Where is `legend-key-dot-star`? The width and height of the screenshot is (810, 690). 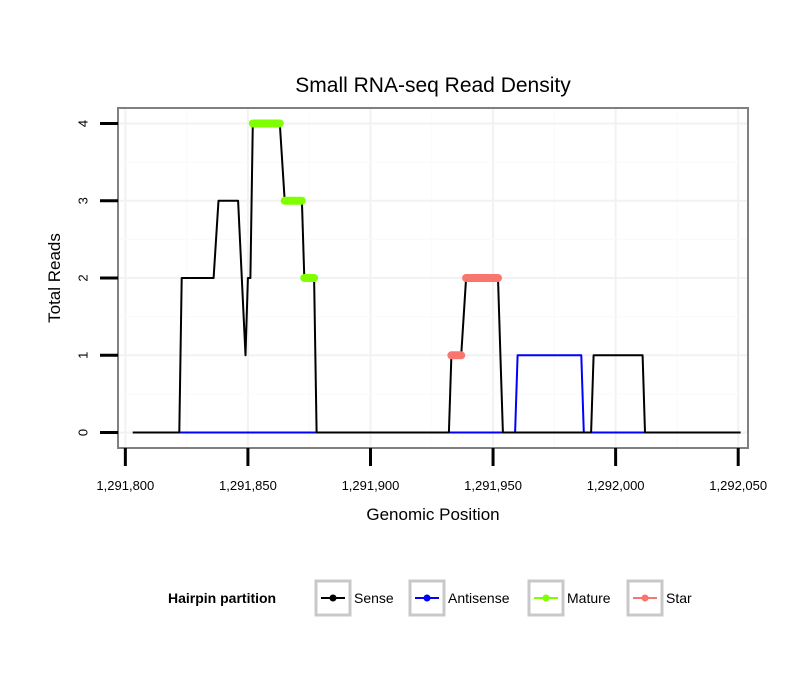
legend-key-dot-star is located at coordinates (645, 598).